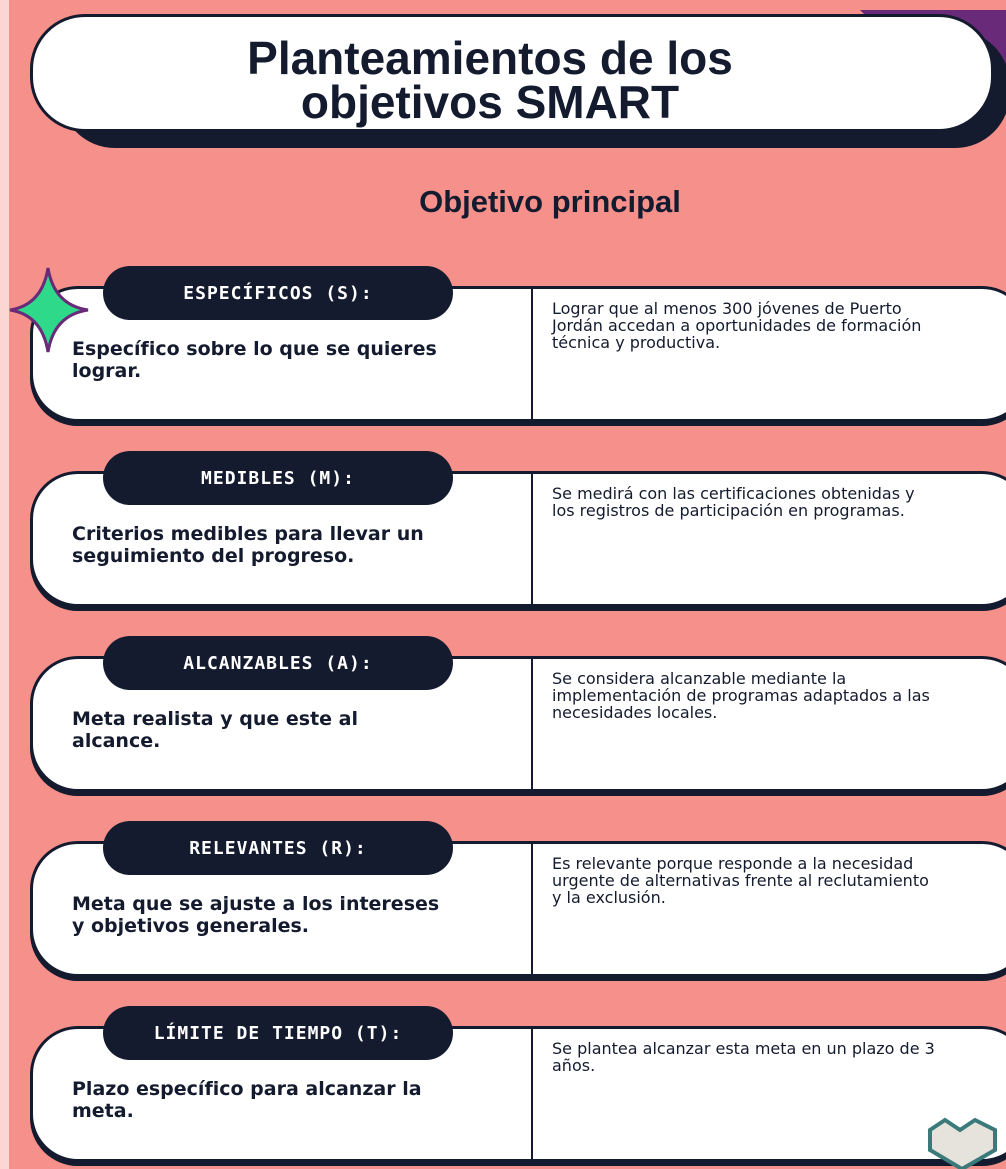 The height and width of the screenshot is (1169, 1006). What do you see at coordinates (278, 293) in the screenshot?
I see `card-label: ESPECÍFICOS (S):` at bounding box center [278, 293].